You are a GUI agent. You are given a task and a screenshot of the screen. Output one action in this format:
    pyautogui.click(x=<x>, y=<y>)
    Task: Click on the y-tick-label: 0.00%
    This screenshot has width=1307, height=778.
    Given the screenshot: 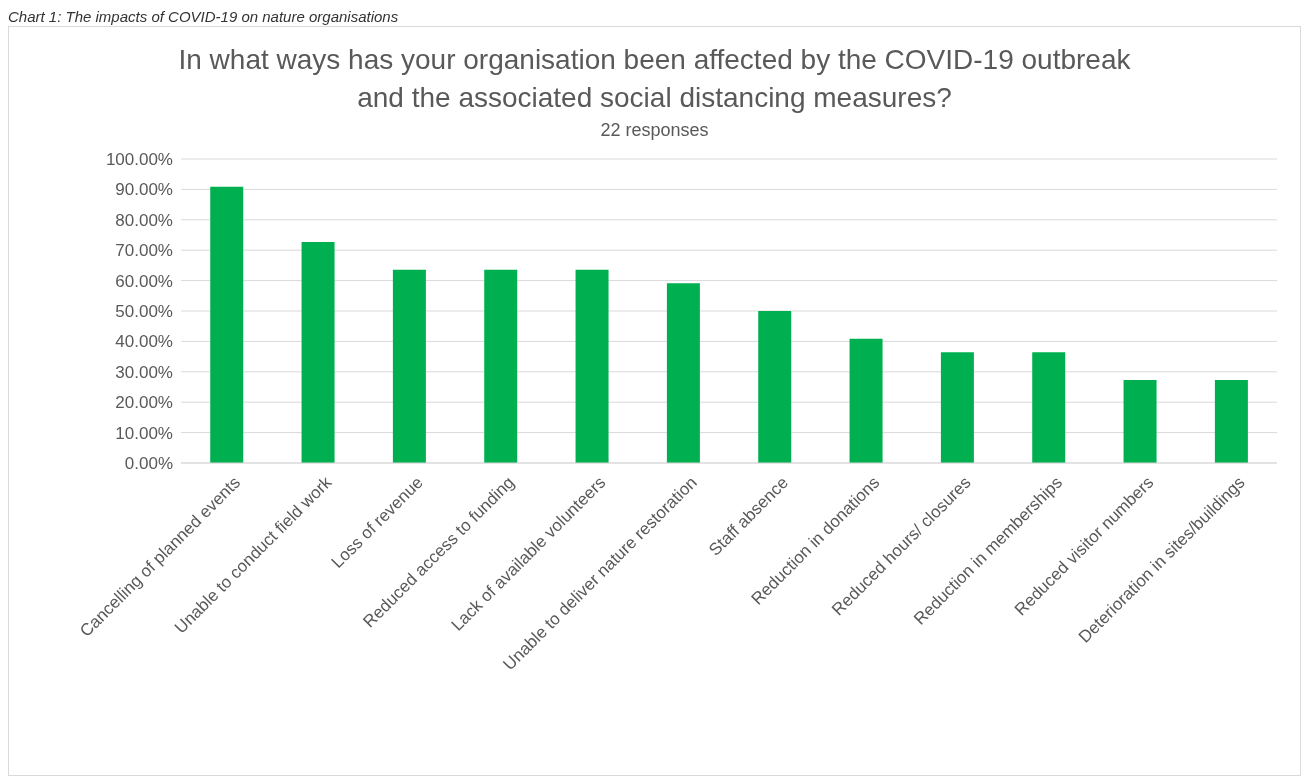 What is the action you would take?
    pyautogui.click(x=148, y=464)
    